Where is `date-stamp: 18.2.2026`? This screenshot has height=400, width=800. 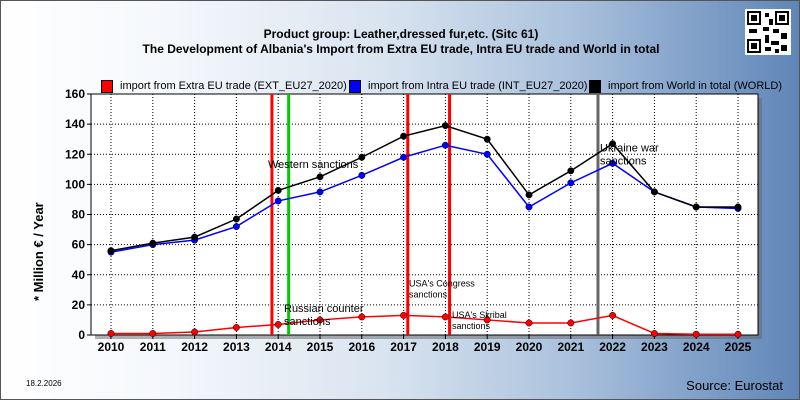 date-stamp: 18.2.2026 is located at coordinates (44, 383).